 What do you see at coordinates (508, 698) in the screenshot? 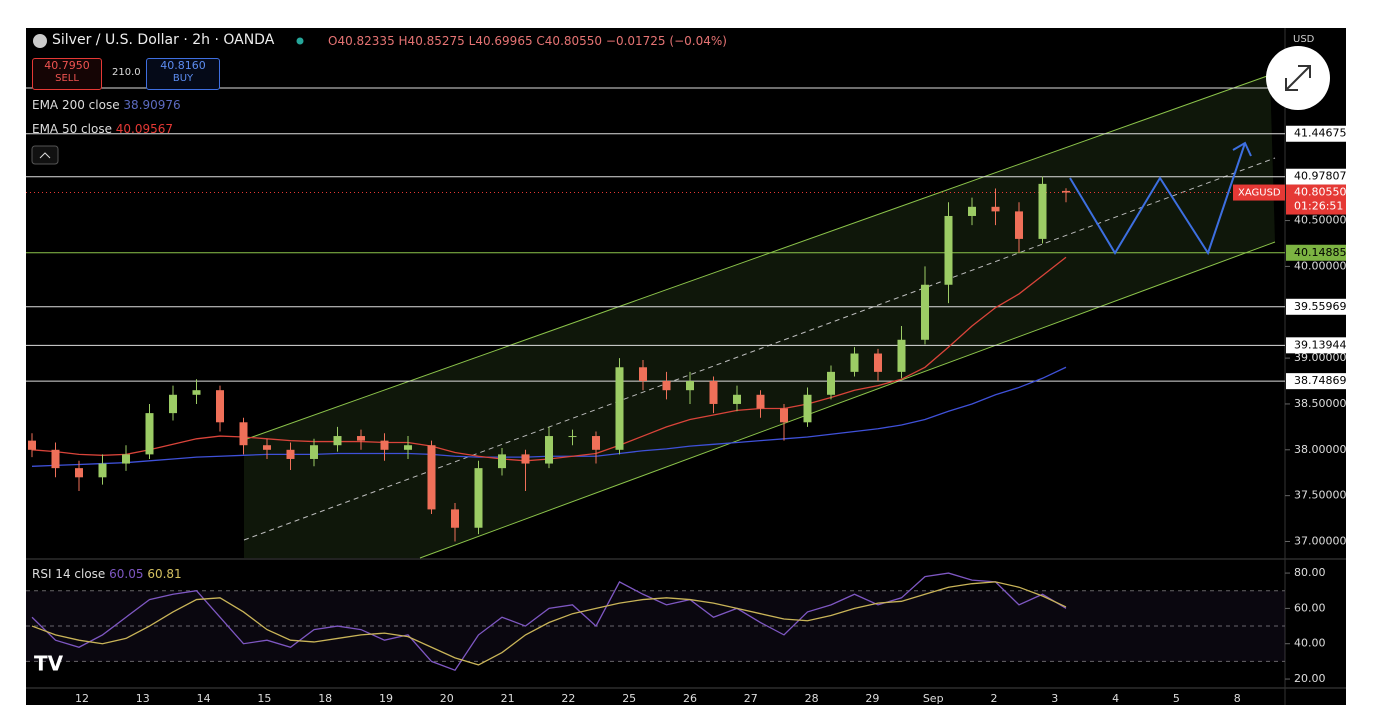
I see `x-tick-label: 21` at bounding box center [508, 698].